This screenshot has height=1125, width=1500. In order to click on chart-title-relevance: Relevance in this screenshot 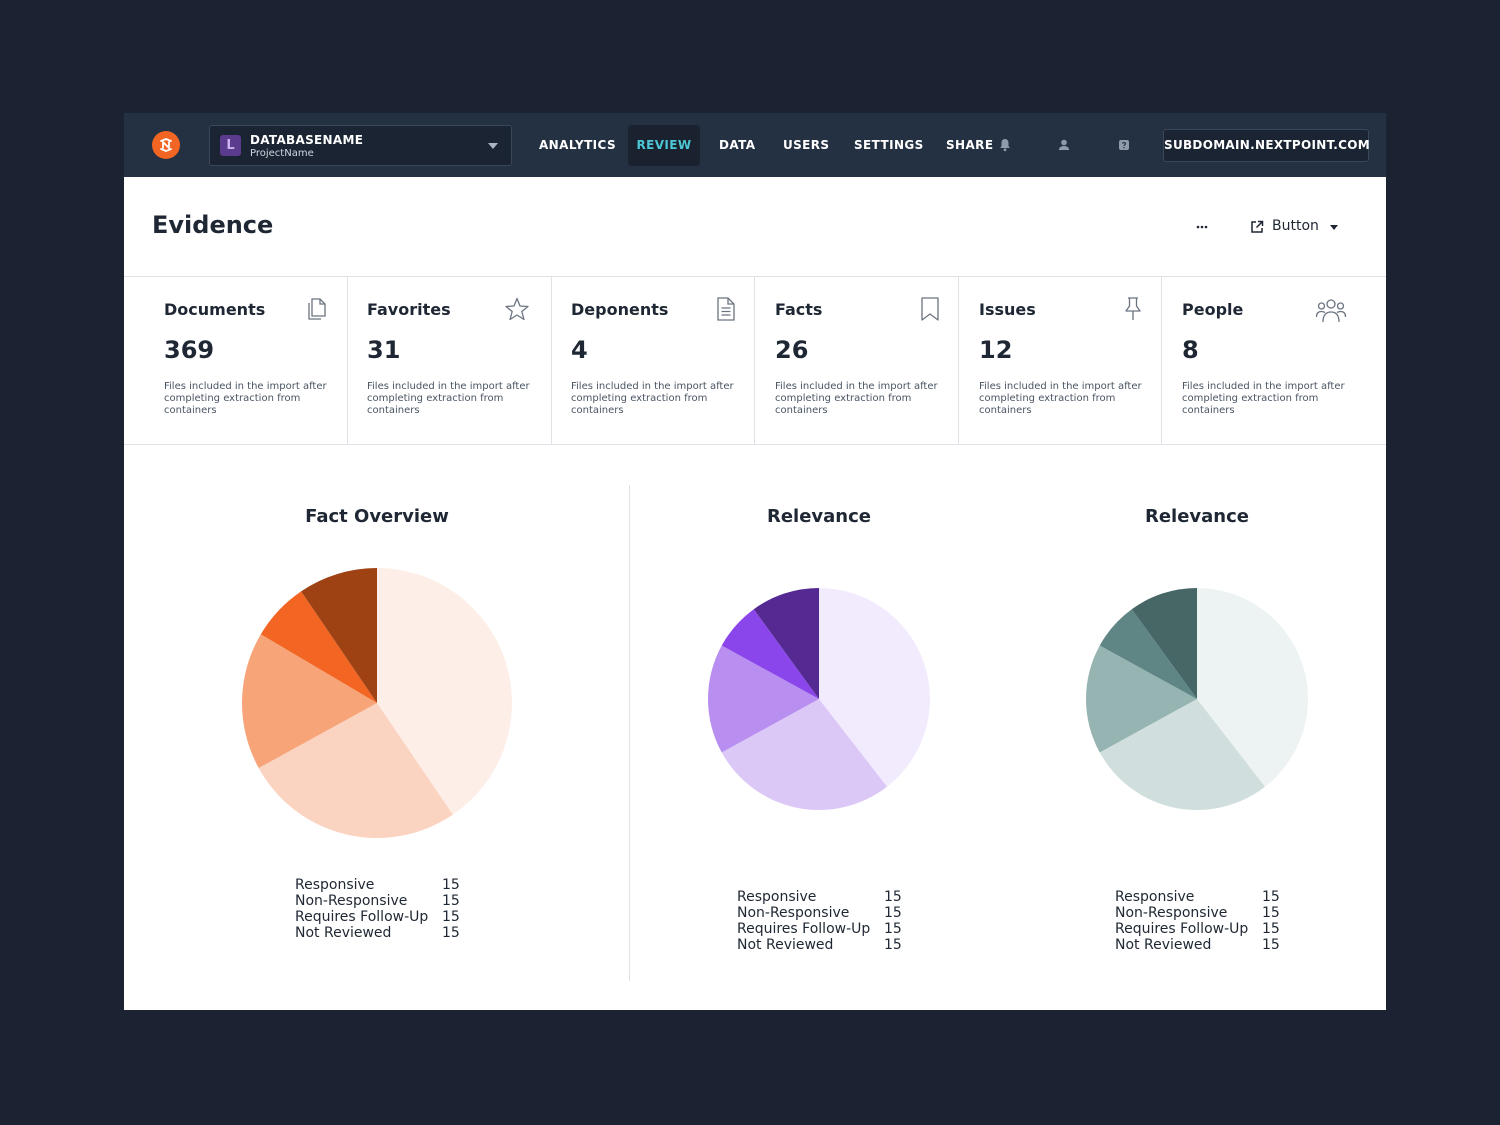, I will do `click(819, 516)`.